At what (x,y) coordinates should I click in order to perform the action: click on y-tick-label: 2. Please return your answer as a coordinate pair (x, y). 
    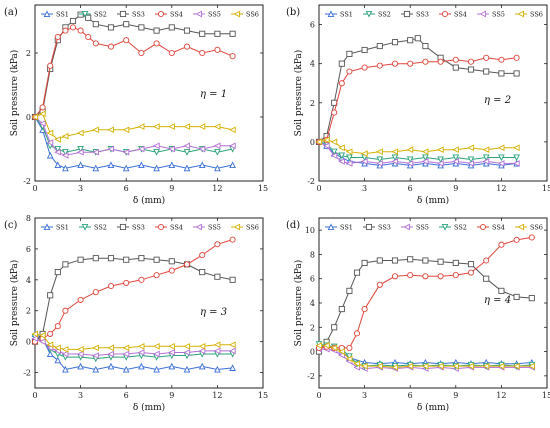
    Looking at the image, I should click on (312, 103).